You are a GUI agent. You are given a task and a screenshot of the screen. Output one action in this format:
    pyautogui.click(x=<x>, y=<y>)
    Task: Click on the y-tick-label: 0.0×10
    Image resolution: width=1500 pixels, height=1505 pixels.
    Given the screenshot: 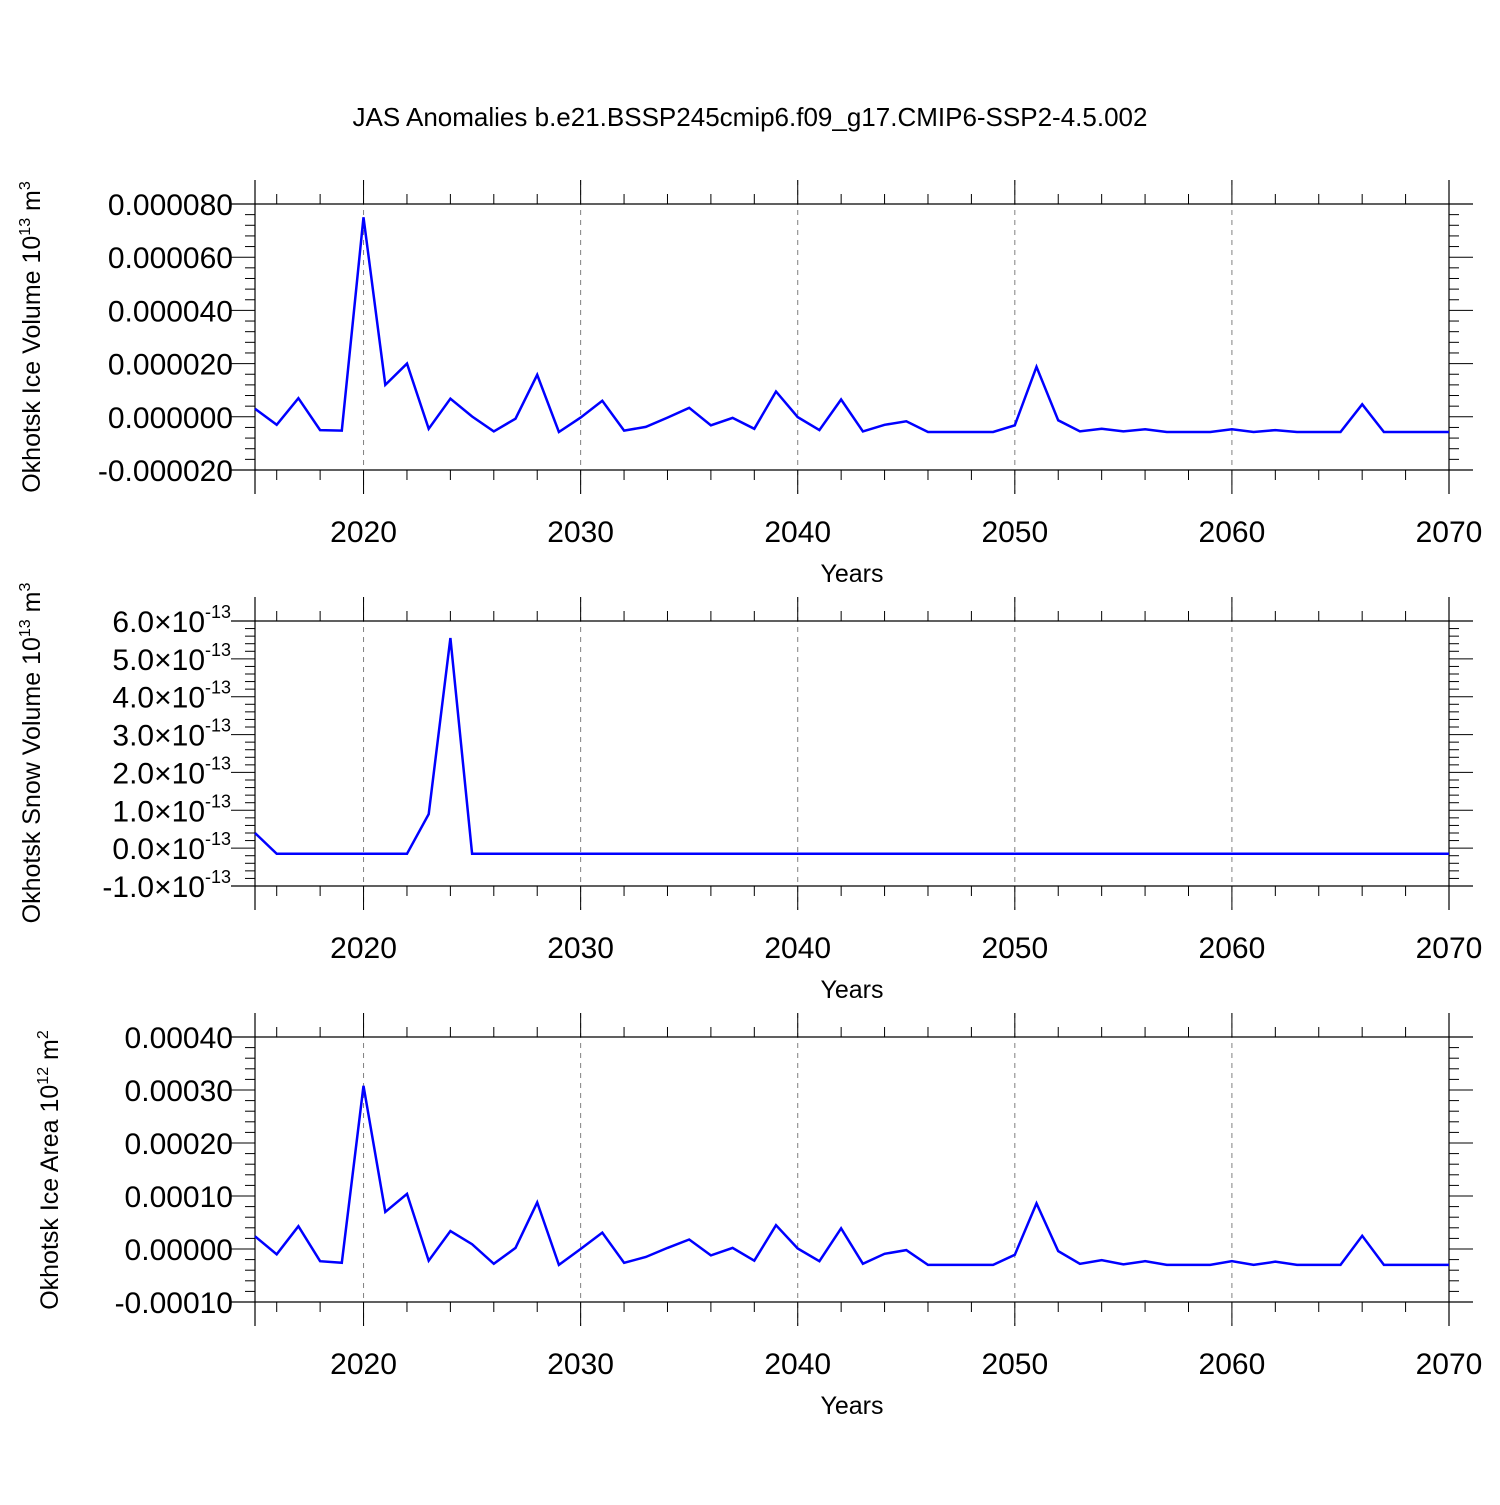 What is the action you would take?
    pyautogui.click(x=158, y=849)
    